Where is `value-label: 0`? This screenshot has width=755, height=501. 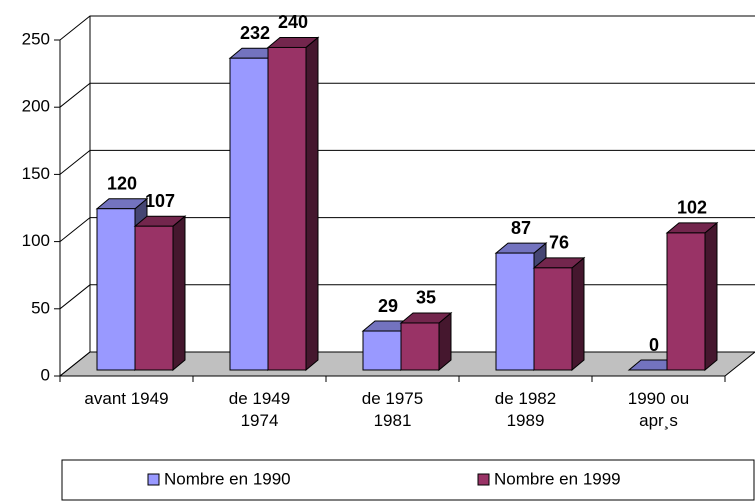 value-label: 0 is located at coordinates (654, 345).